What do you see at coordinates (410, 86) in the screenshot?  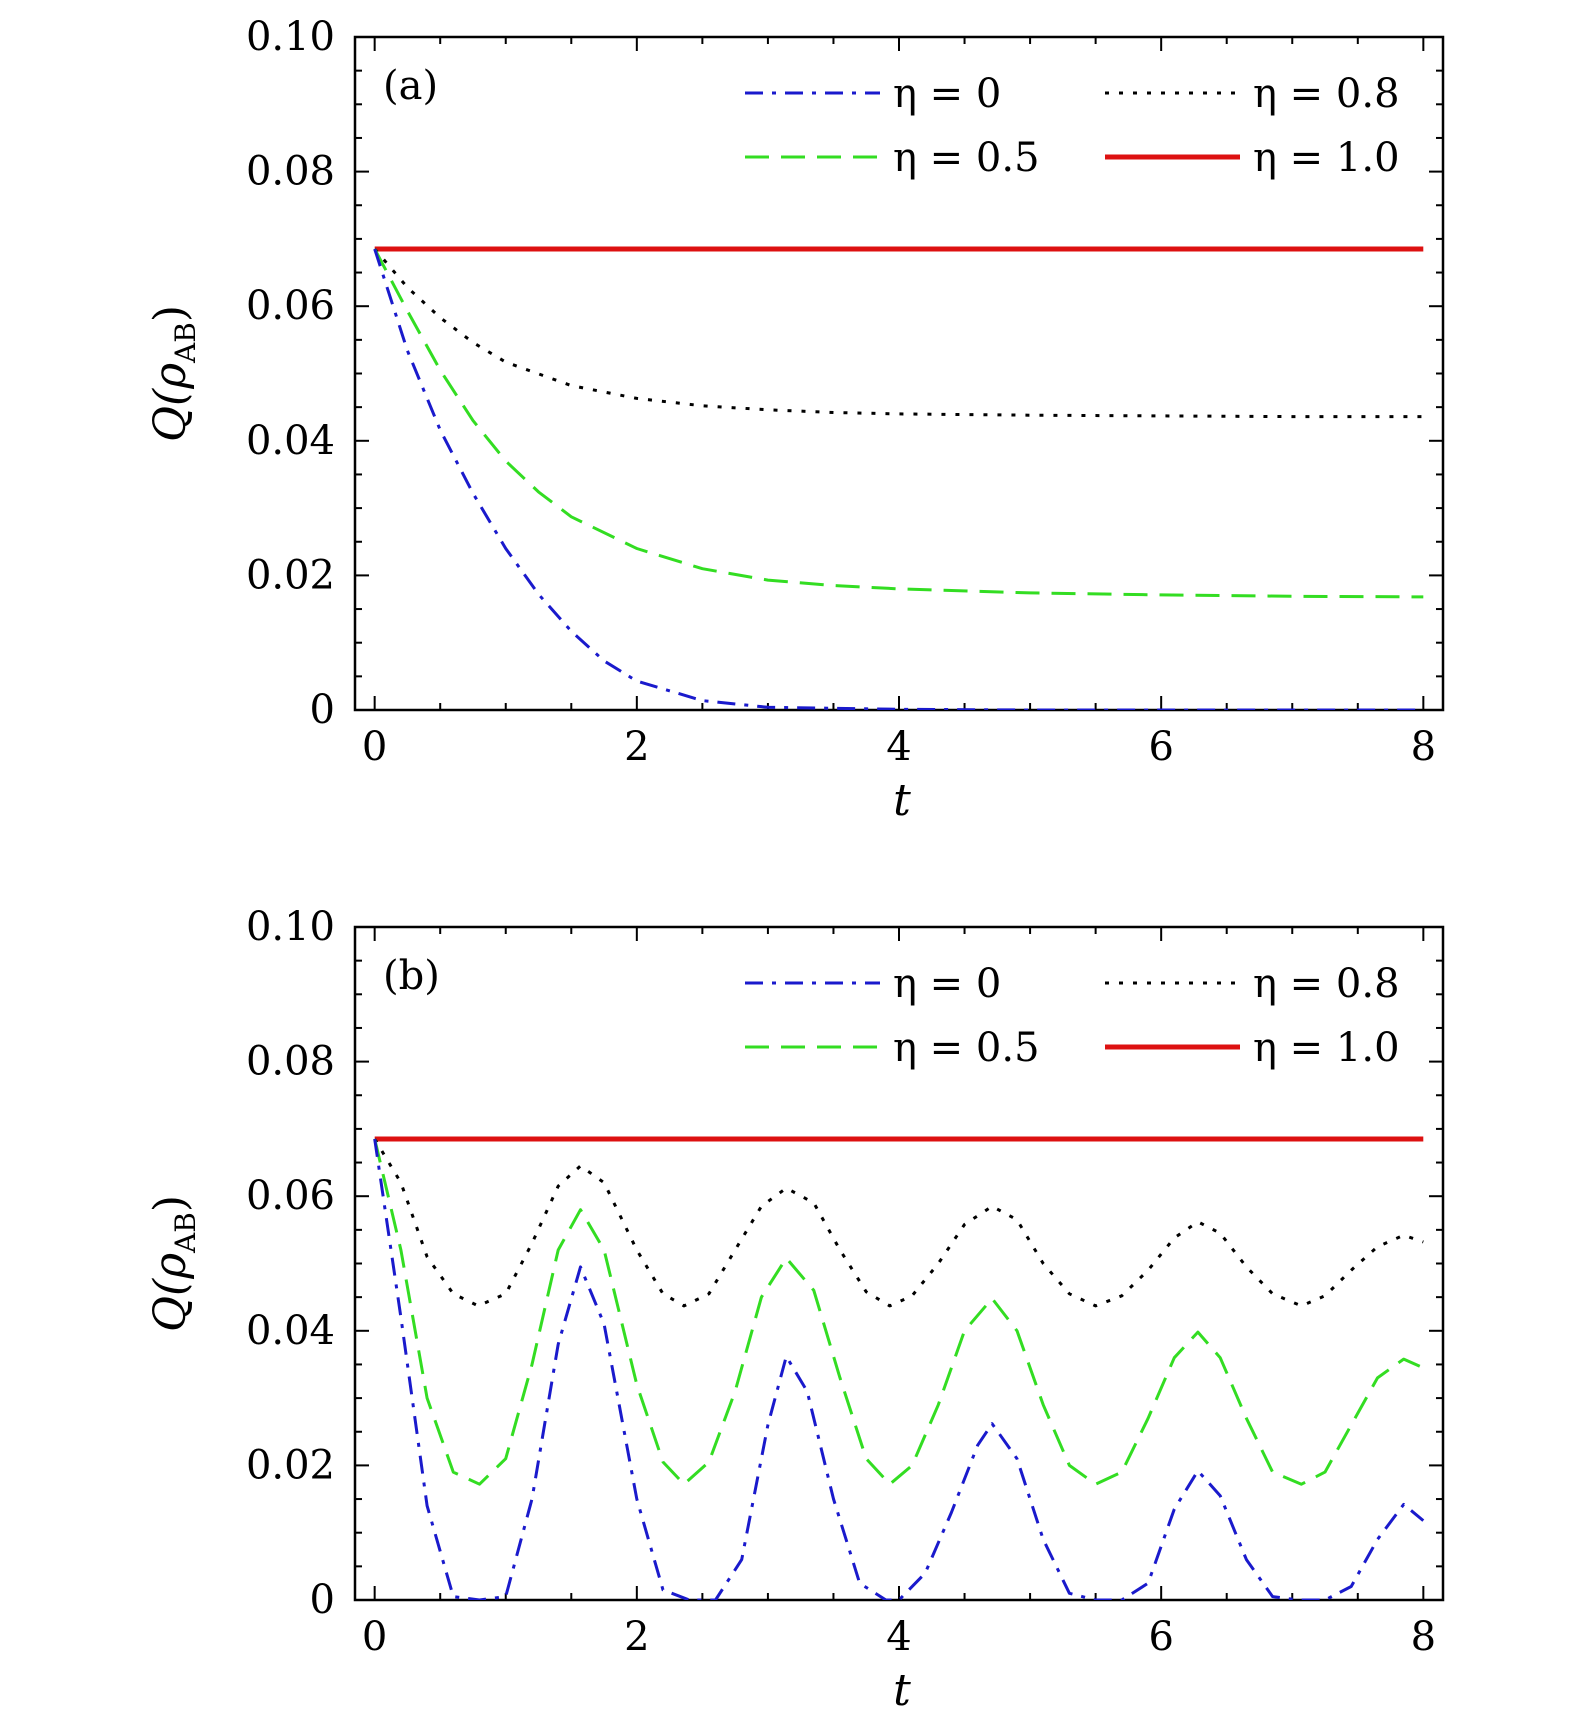 I see `panel-label: (a)` at bounding box center [410, 86].